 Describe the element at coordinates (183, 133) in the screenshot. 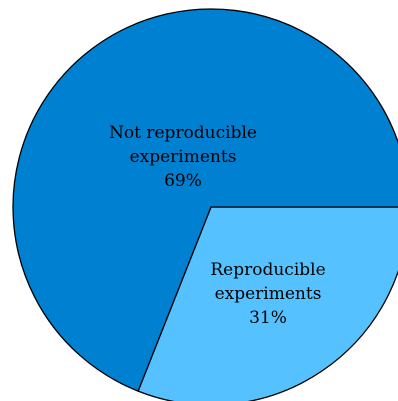

I see `slice-label-line: Not reproducible` at that location.